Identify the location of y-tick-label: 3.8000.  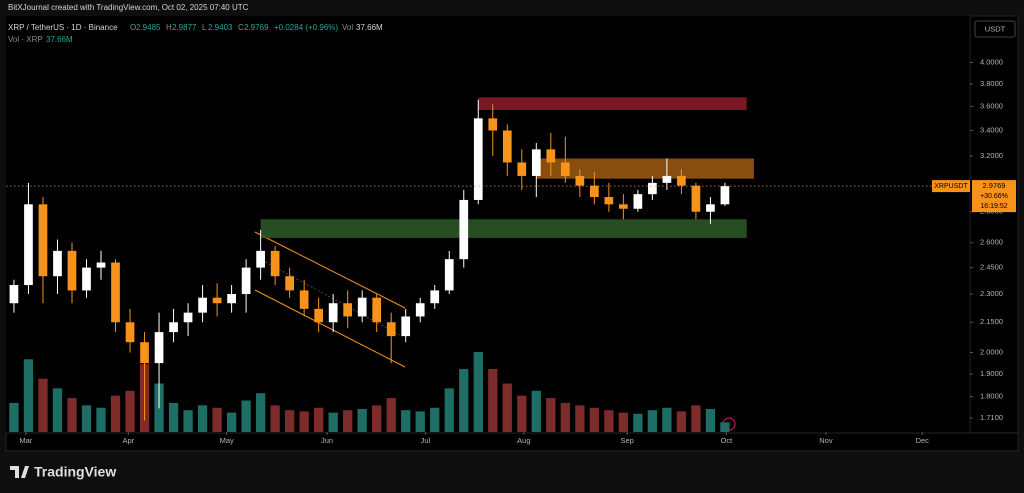
(991, 83).